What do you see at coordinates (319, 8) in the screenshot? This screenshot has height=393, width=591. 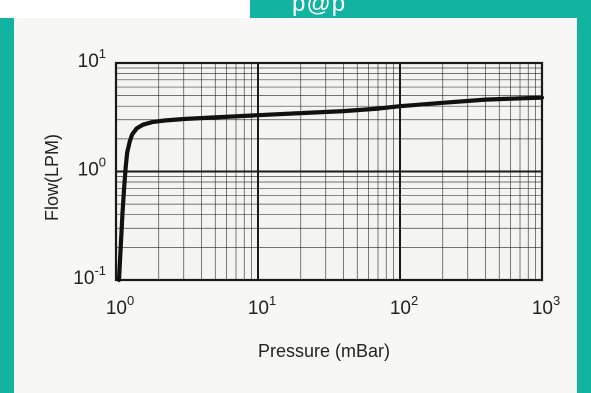 I see `cropped-header-text: p@p` at bounding box center [319, 8].